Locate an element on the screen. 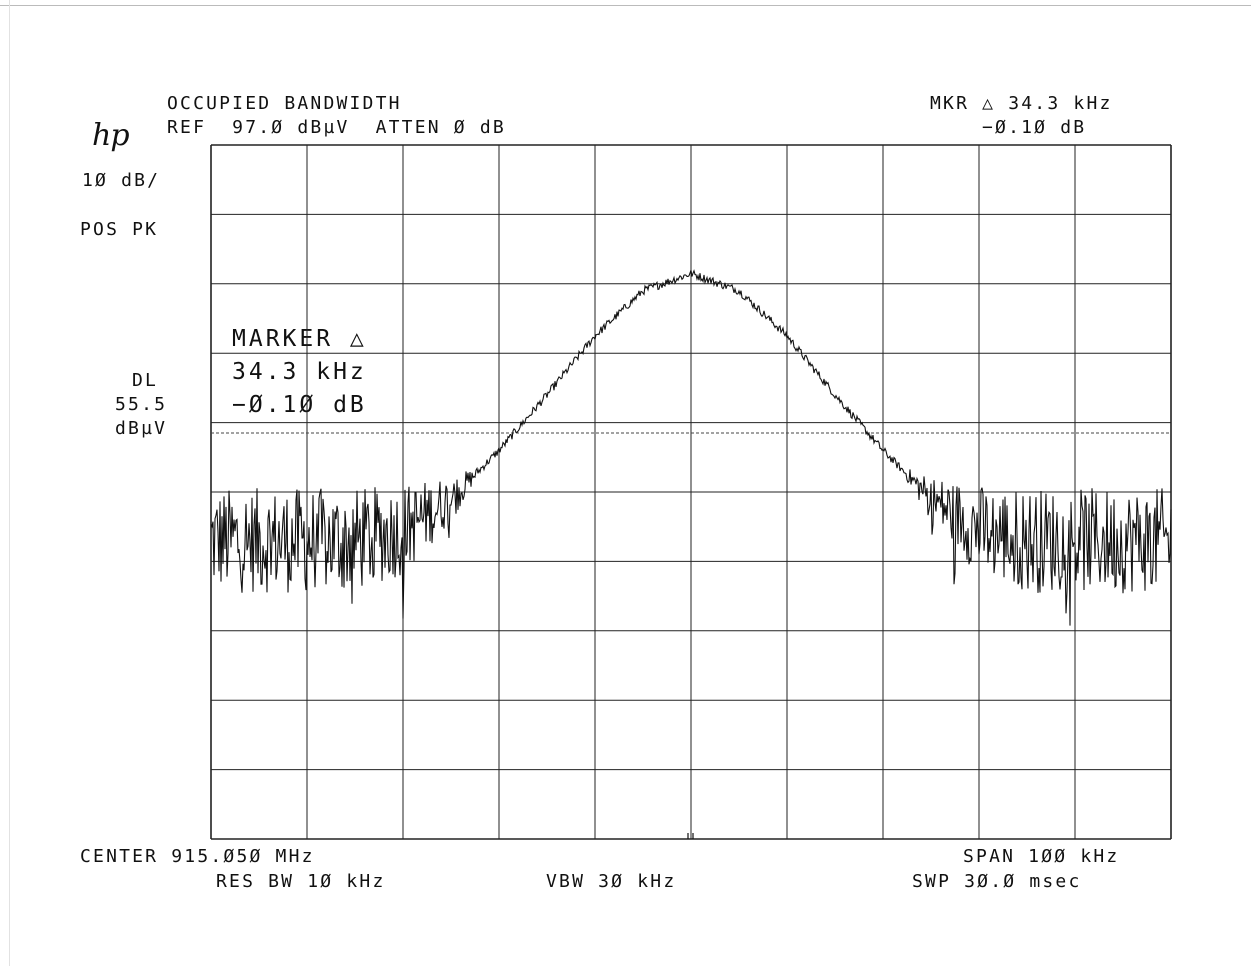 This screenshot has height=966, width=1251. scale-label: 1Ø dB/ is located at coordinates (121, 180).